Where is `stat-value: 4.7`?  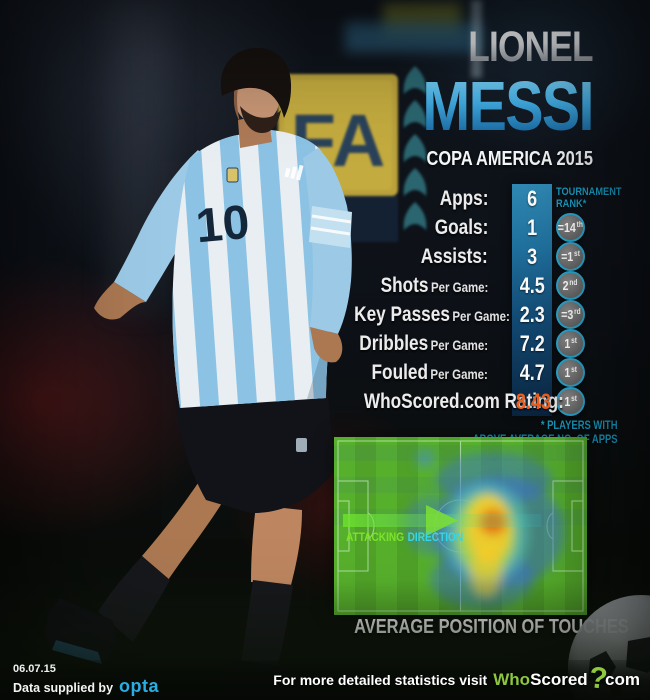
stat-value: 4.7 is located at coordinates (532, 372).